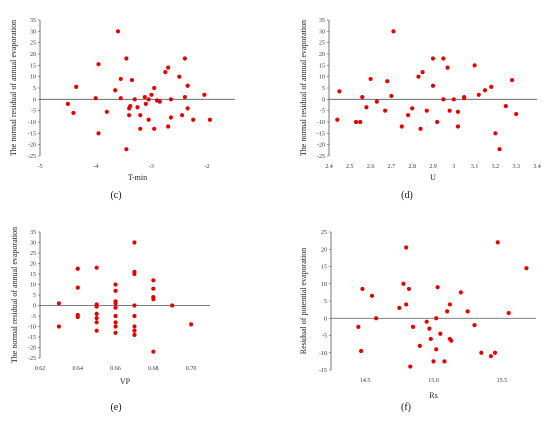 This screenshot has width=550, height=422. What do you see at coordinates (475, 167) in the screenshot?
I see `x-tick-label: 3.1` at bounding box center [475, 167].